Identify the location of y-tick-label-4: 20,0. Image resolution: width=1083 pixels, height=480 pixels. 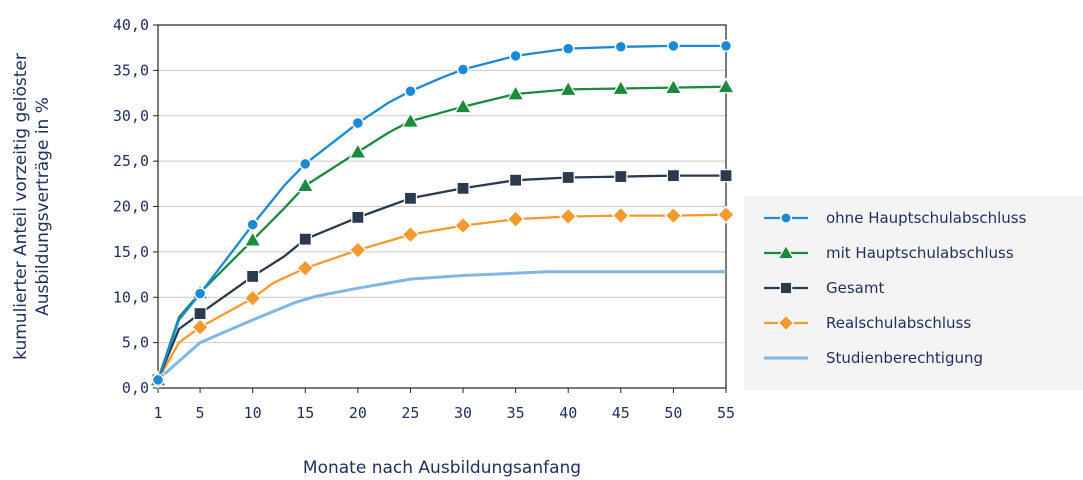
(131, 207).